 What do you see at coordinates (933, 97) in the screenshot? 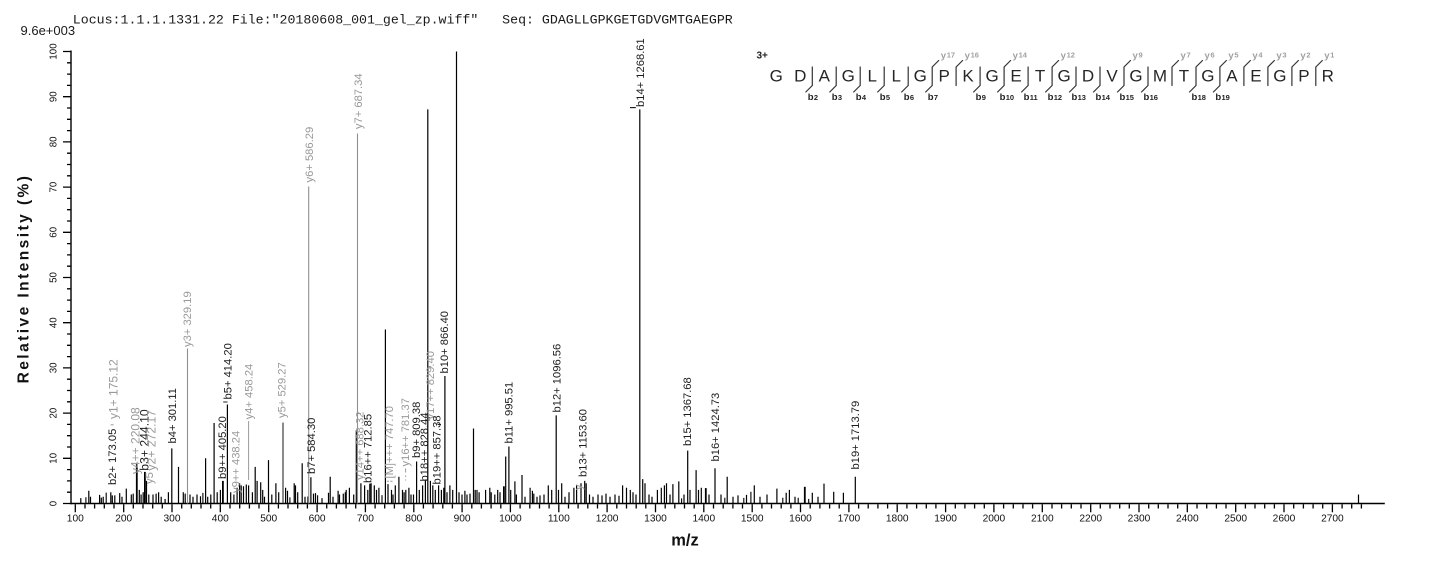
I see `svg-text: b7` at bounding box center [933, 97].